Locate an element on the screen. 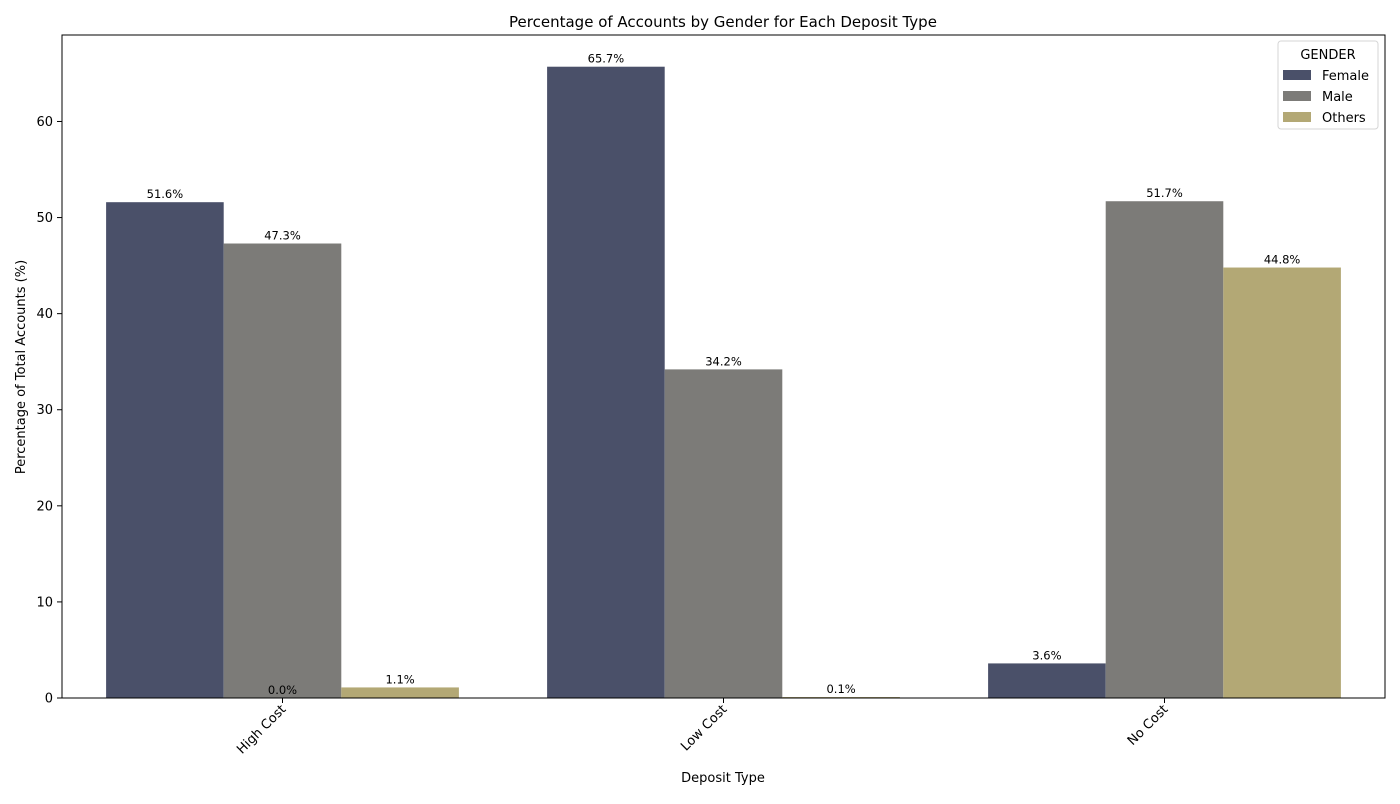  data-label: 44.8% is located at coordinates (1282, 260).